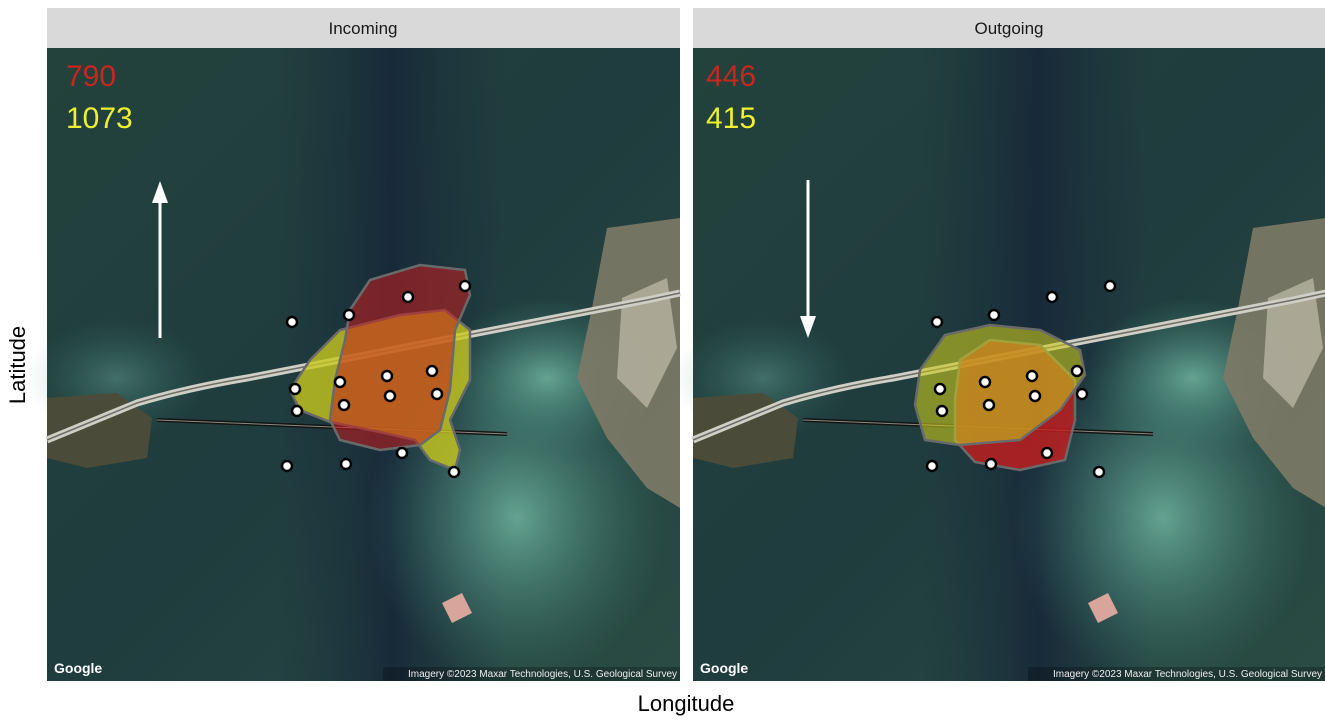 The height and width of the screenshot is (722, 1325). What do you see at coordinates (731, 118) in the screenshot?
I see `yellow-count: 415` at bounding box center [731, 118].